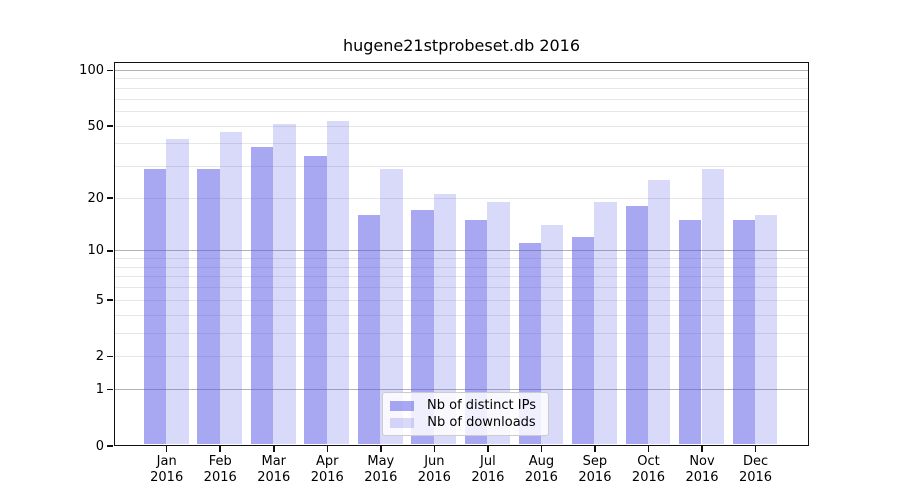  What do you see at coordinates (262, 295) in the screenshot?
I see `bar-distinct-ips-mar` at bounding box center [262, 295].